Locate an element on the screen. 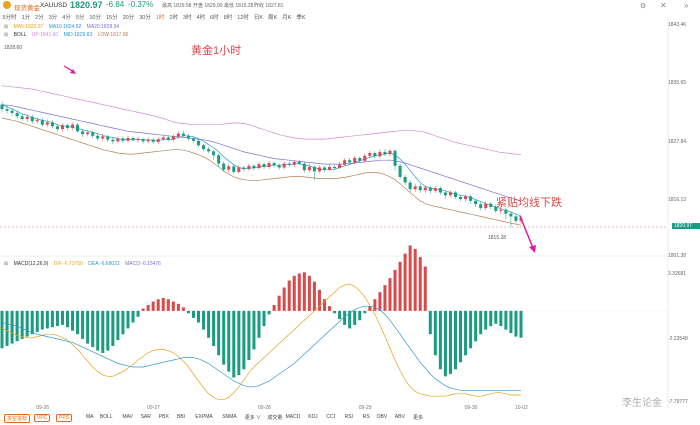 Image resolution: width=700 pixels, height=425 pixels. timeframe-tab: 8时 is located at coordinates (228, 18).